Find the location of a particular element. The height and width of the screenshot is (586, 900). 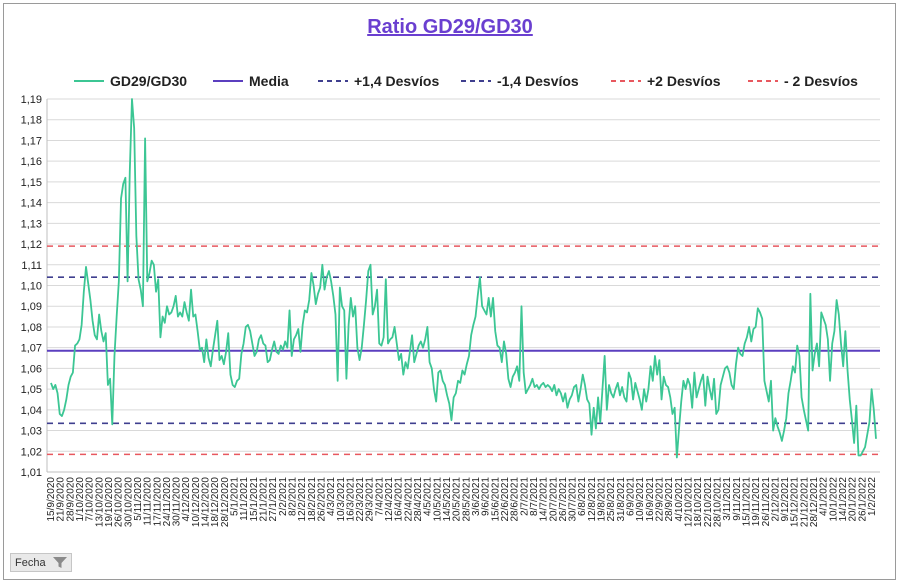

y-tick-label: 1,01 is located at coordinates (31, 473).